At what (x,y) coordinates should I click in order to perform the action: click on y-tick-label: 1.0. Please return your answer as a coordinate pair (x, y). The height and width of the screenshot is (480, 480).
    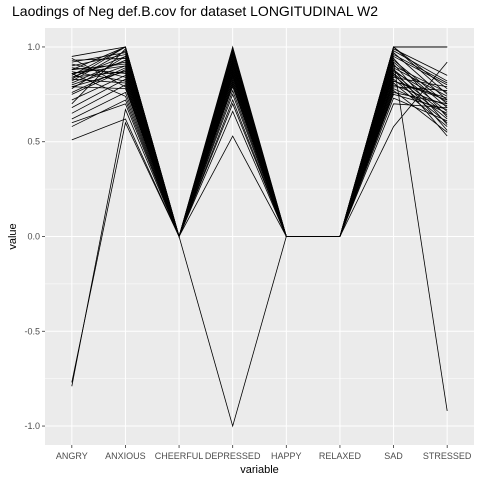
    Looking at the image, I should click on (33, 47).